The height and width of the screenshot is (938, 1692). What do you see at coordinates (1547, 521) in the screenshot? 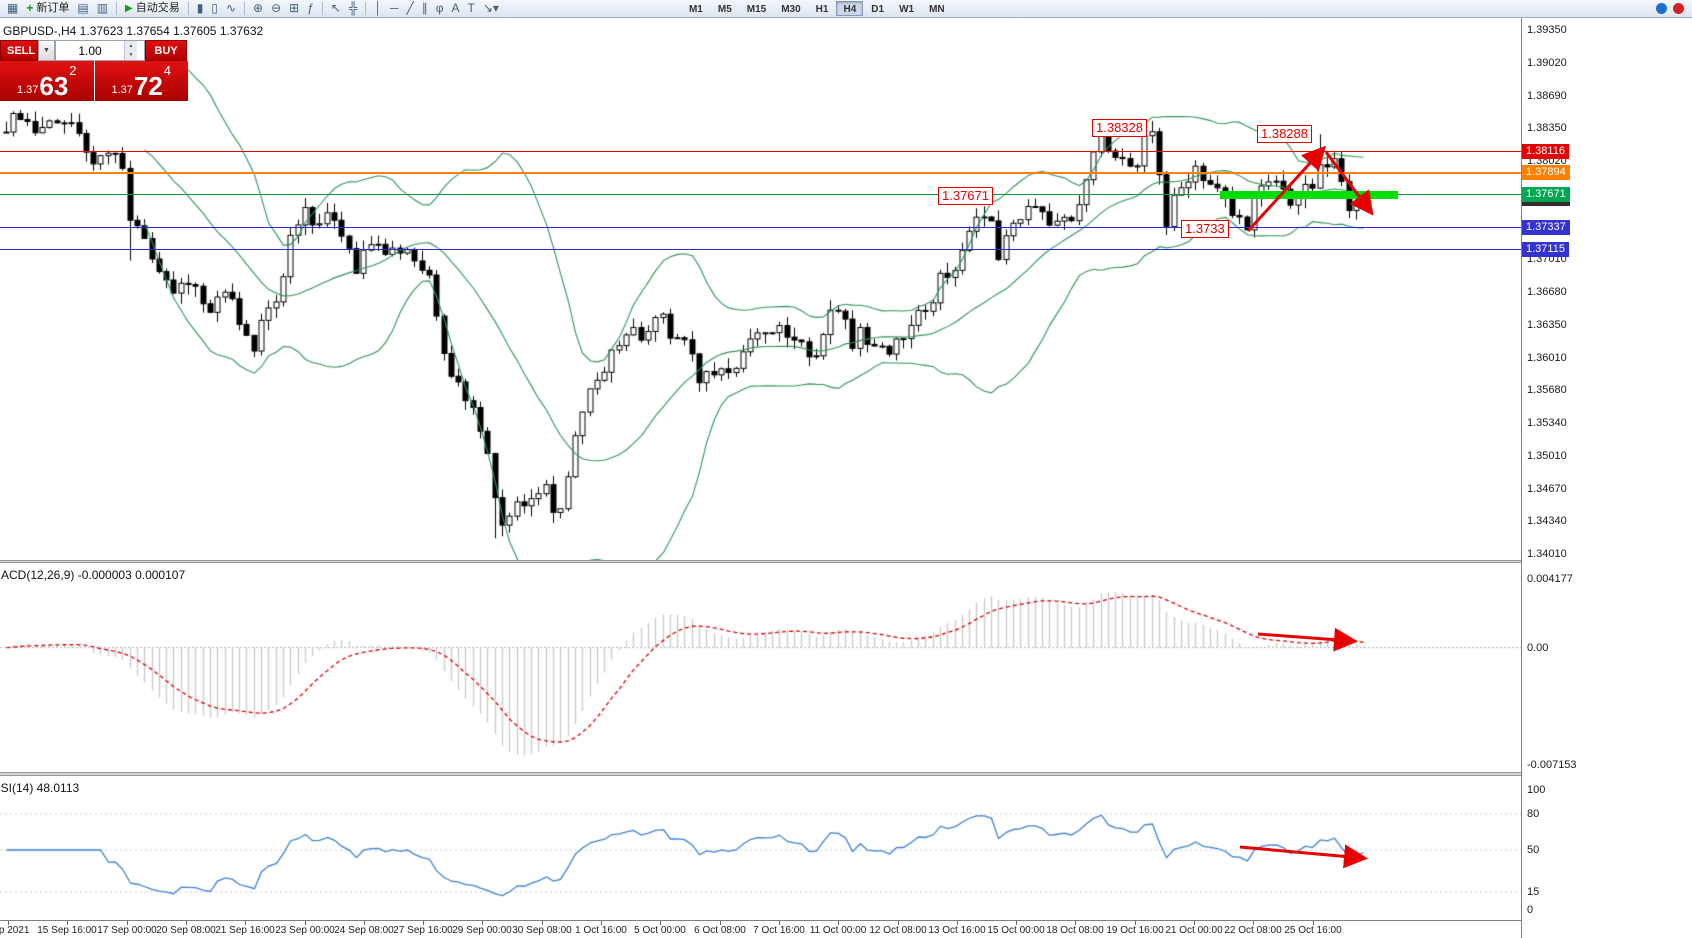
I see `price-axis-label: 1.34340` at bounding box center [1547, 521].